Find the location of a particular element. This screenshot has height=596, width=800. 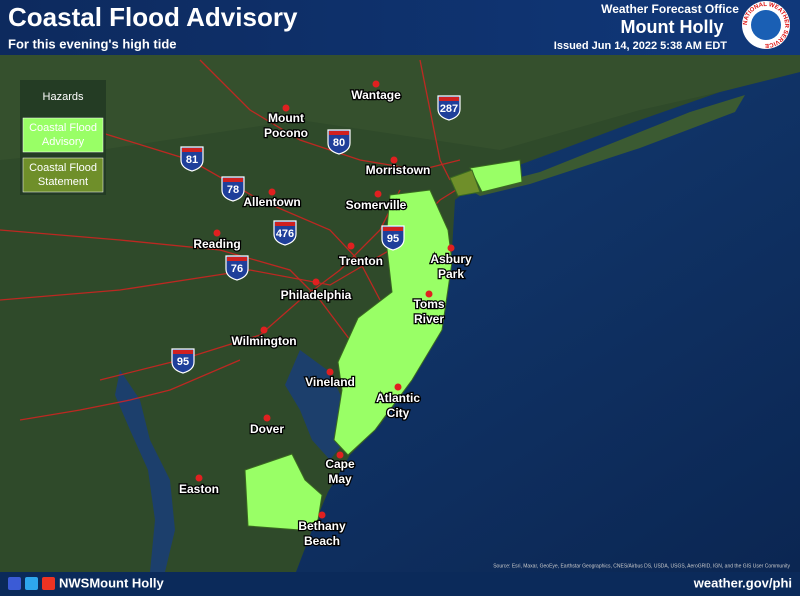

city-label-line: Toms is located at coordinates (428, 304).